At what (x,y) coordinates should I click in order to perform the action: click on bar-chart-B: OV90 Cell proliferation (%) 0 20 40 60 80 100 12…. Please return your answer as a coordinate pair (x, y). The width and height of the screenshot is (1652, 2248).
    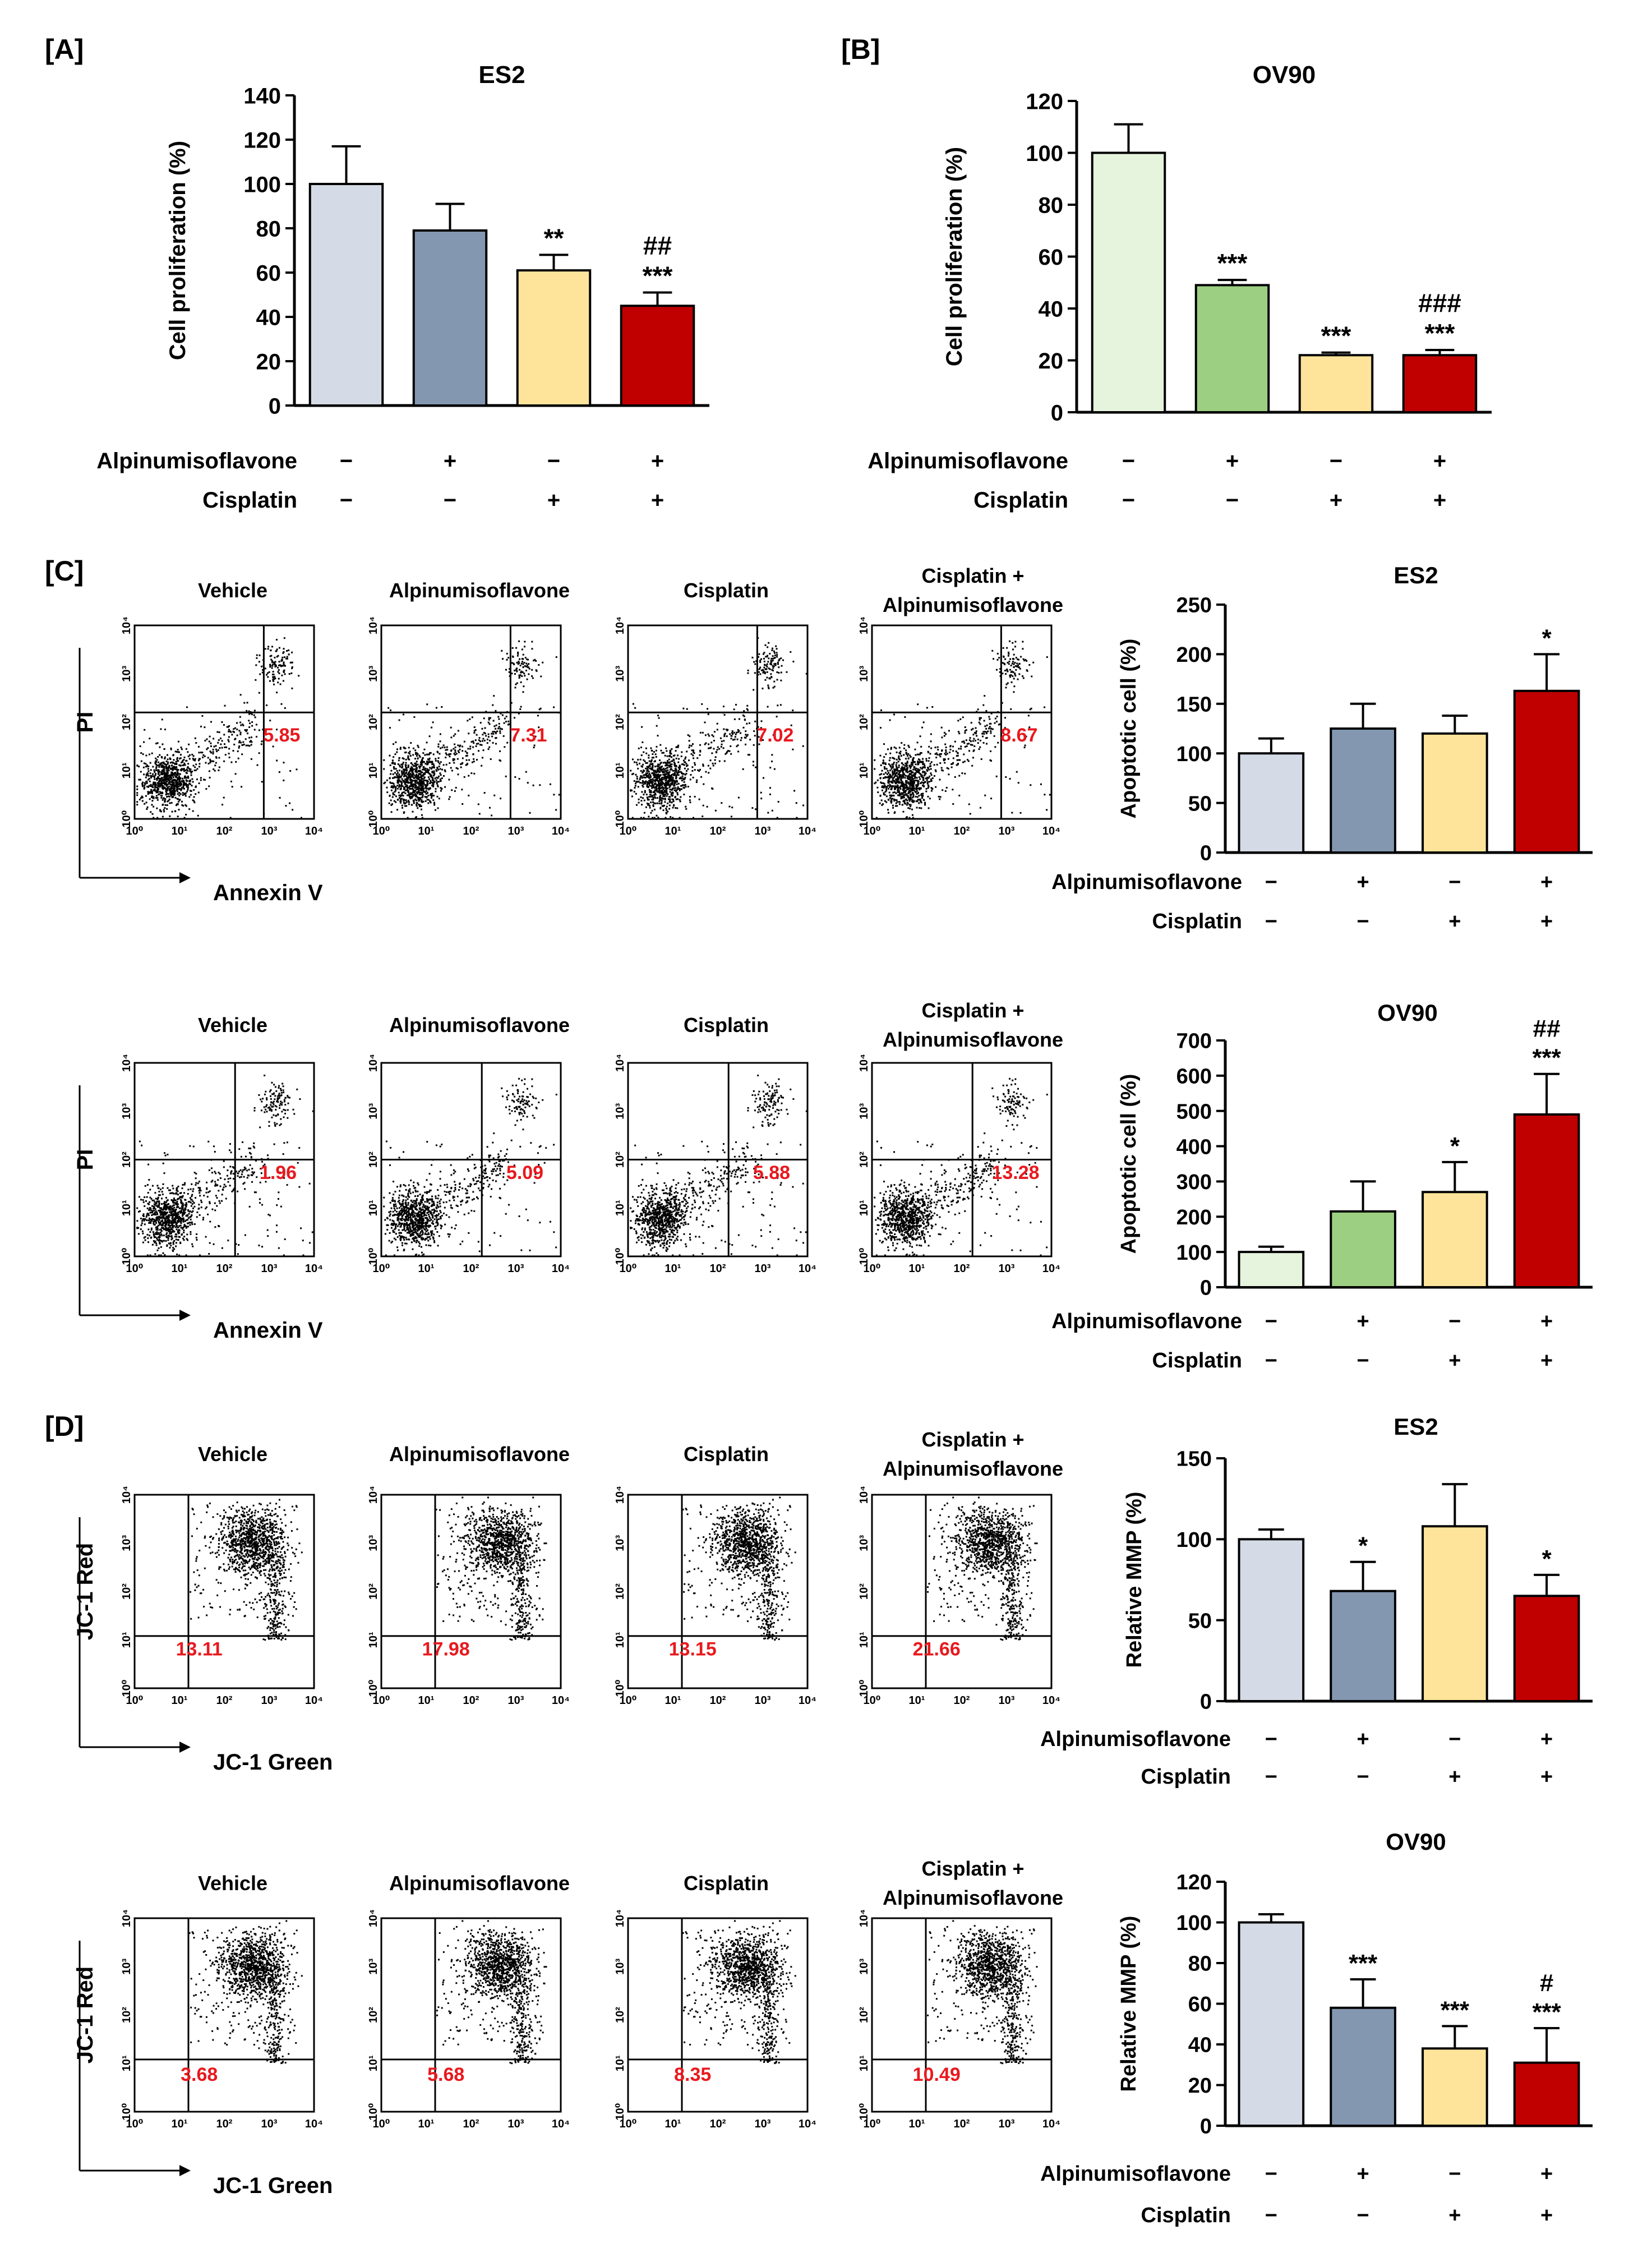
    Looking at the image, I should click on (1179, 287).